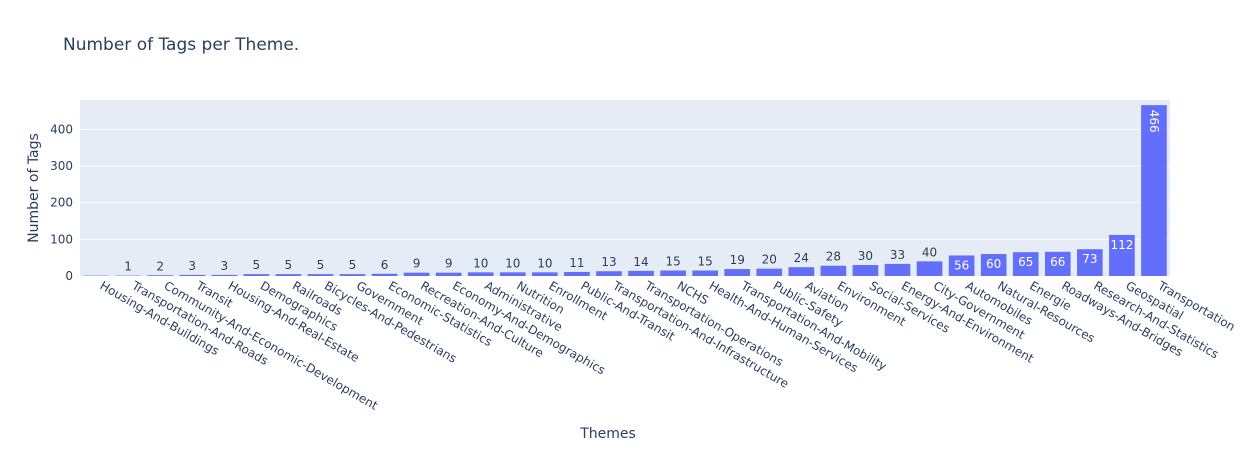 The width and height of the screenshot is (1254, 450). I want to click on bar-value-label: 65, so click(1025, 262).